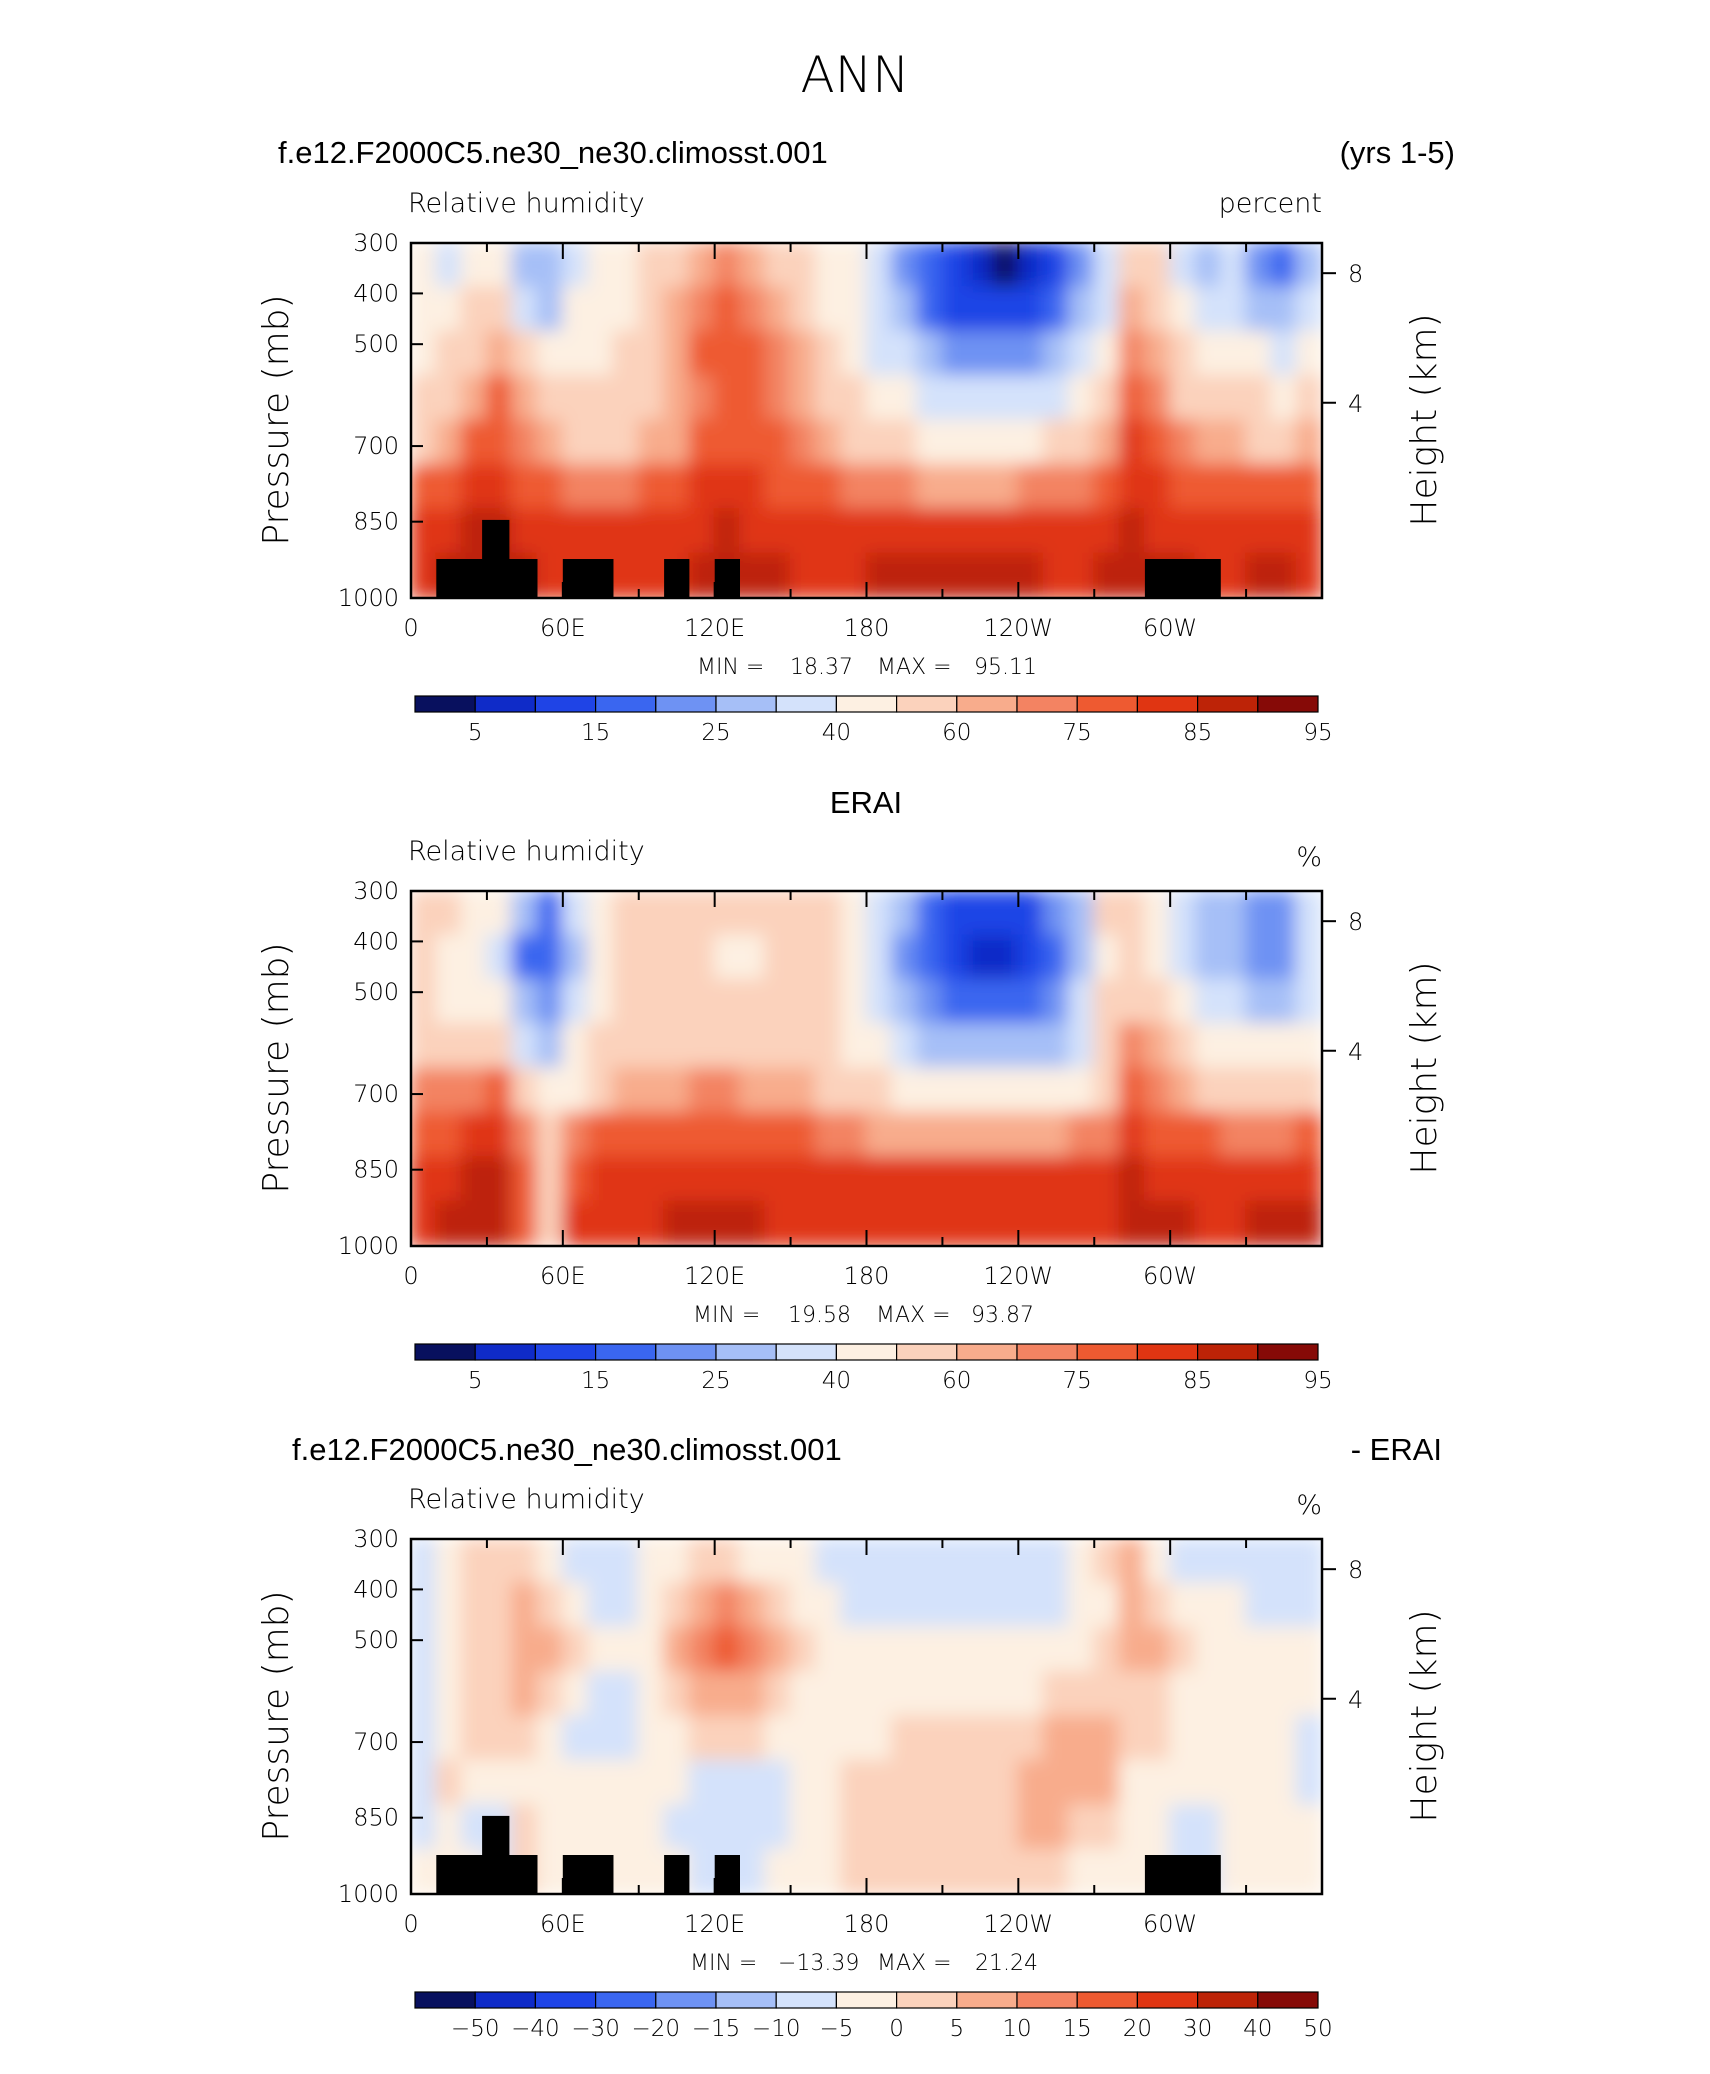  I want to click on panel-model-min-value: 18.37, so click(821, 667).